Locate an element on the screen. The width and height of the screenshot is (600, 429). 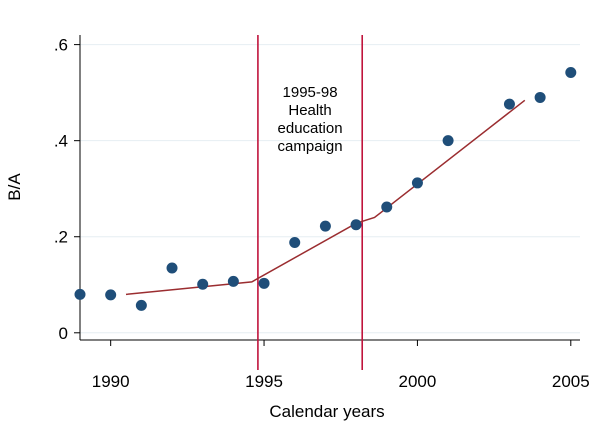
annotation-line: Health is located at coordinates (309, 110).